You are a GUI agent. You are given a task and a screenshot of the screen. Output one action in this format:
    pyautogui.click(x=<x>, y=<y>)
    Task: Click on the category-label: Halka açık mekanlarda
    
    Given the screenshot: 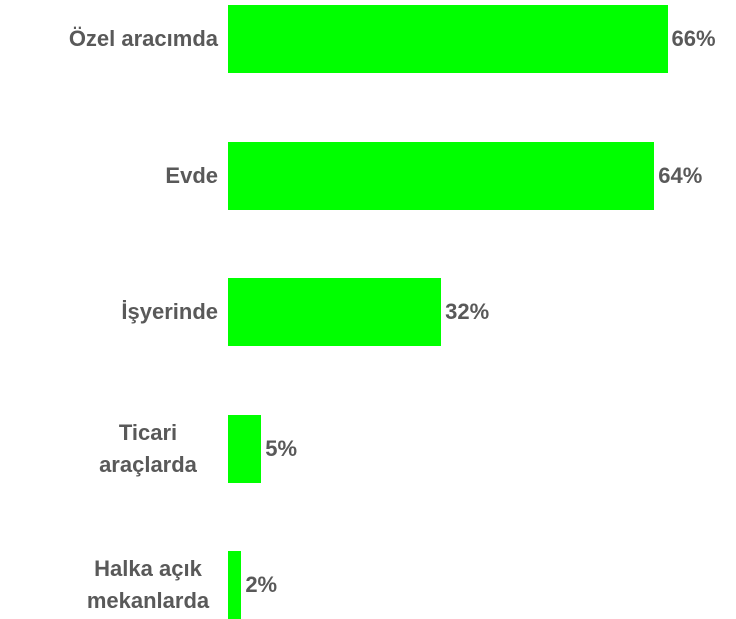 What is the action you would take?
    pyautogui.click(x=148, y=584)
    